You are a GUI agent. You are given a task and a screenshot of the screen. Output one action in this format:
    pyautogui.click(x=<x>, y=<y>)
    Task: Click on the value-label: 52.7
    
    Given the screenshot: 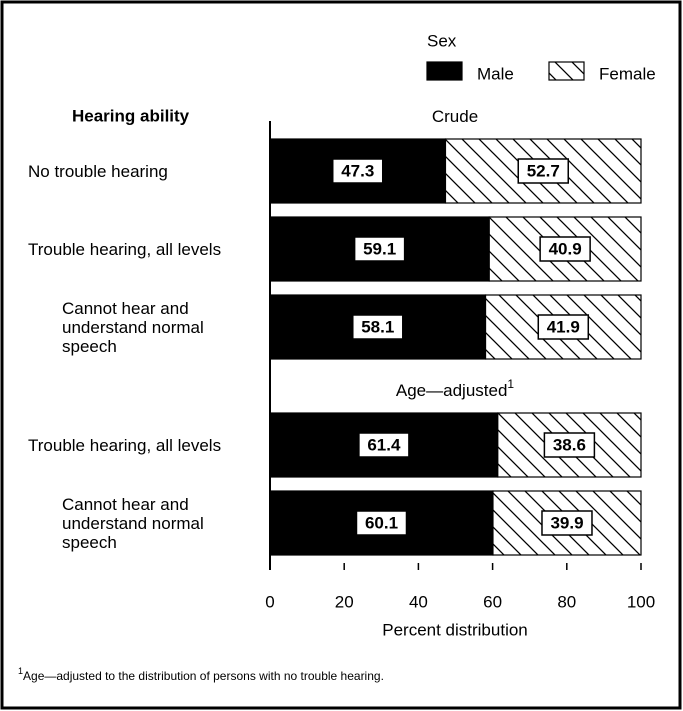 What is the action you would take?
    pyautogui.click(x=543, y=170)
    